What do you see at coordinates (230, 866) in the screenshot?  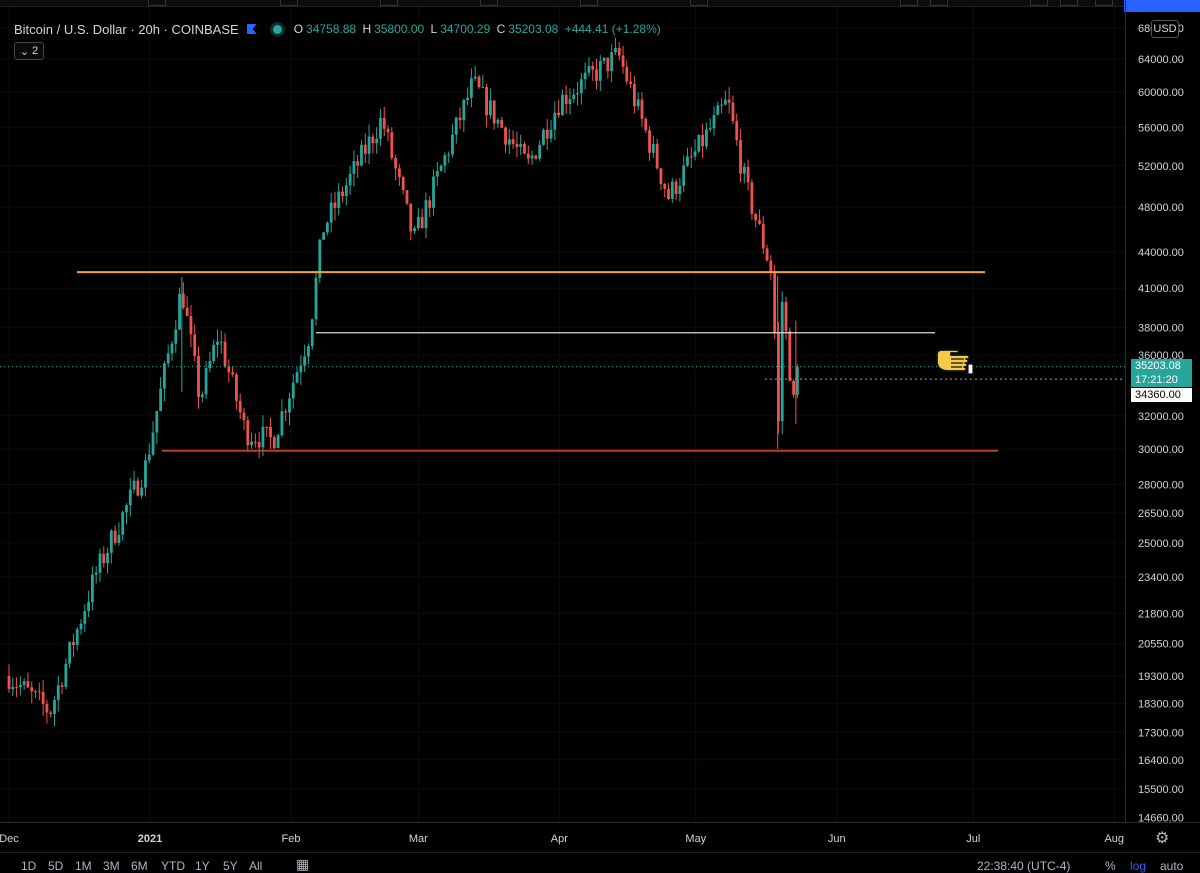 I see `range-5y: 5Y` at bounding box center [230, 866].